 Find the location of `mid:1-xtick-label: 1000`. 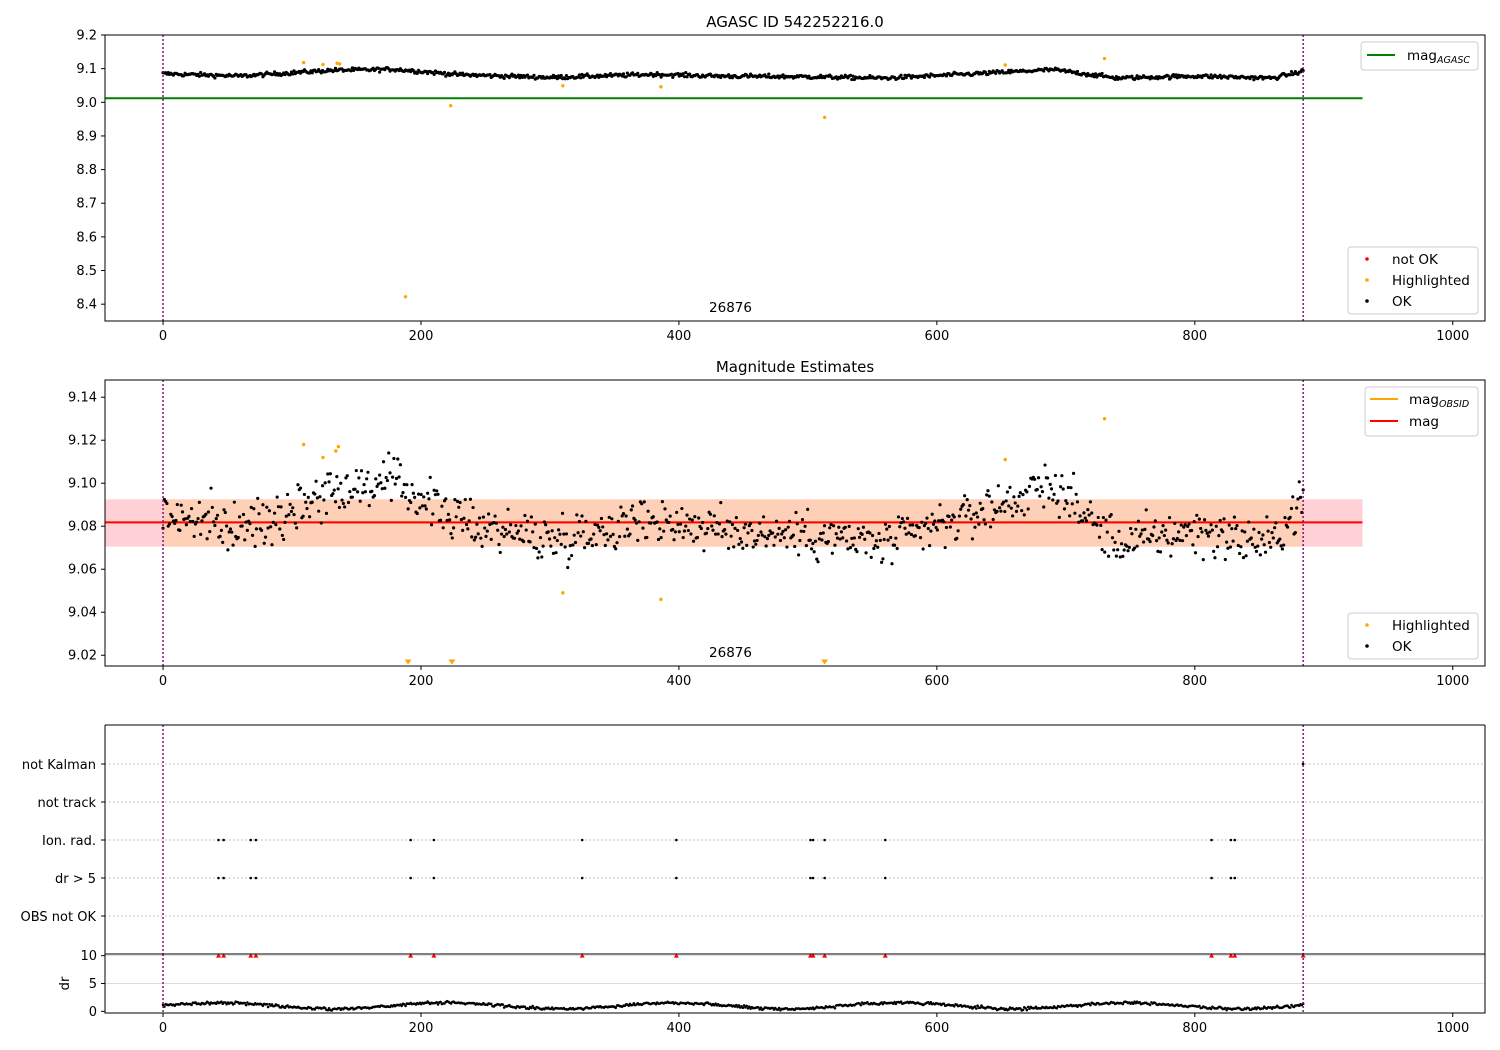

mid:1-xtick-label: 1000 is located at coordinates (1452, 681).